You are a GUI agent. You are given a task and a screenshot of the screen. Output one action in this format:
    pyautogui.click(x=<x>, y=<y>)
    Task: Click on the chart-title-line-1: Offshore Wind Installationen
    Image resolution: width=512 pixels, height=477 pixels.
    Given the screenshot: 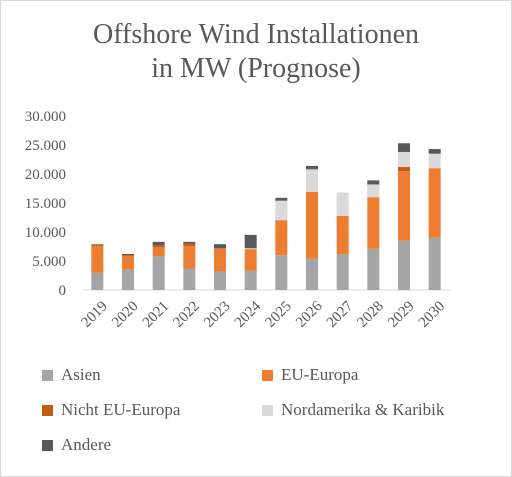 What is the action you would take?
    pyautogui.click(x=256, y=34)
    